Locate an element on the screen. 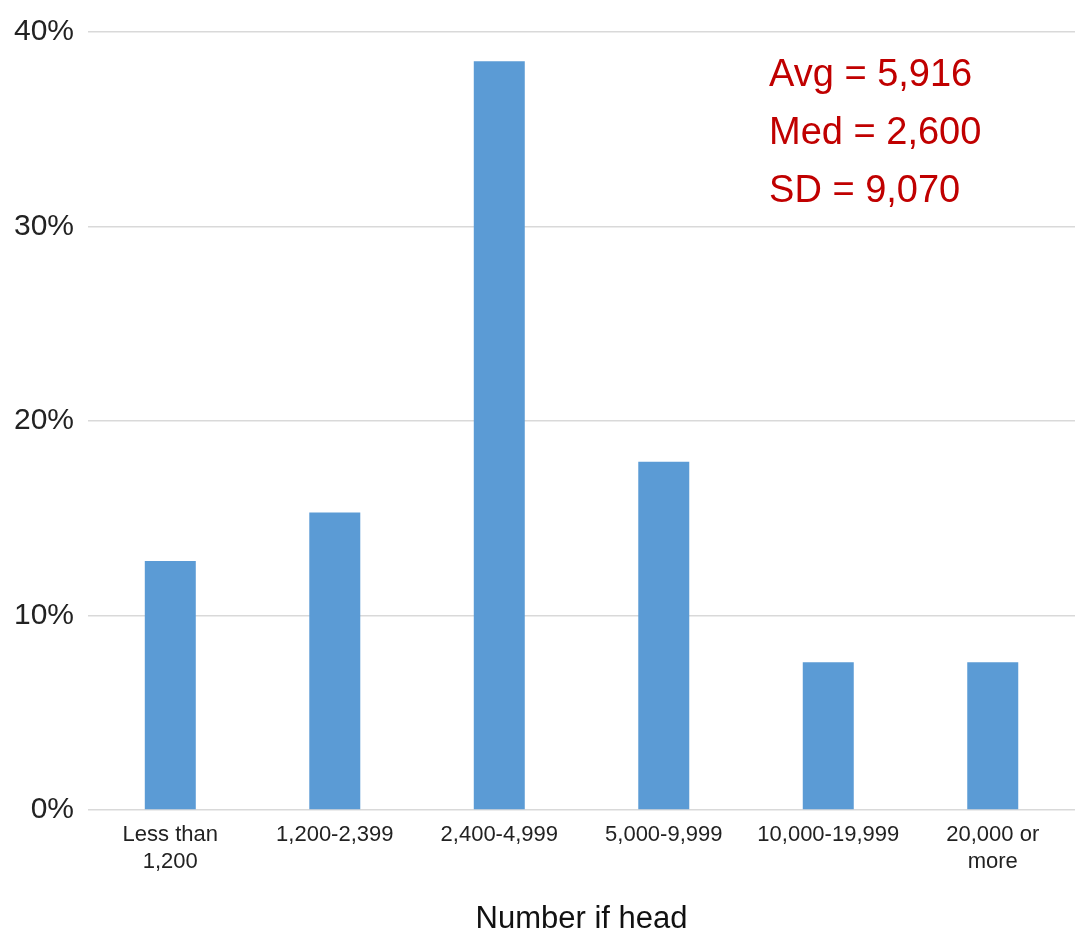 This screenshot has height=946, width=1075. x-tick-label: 10,000-19,999 is located at coordinates (828, 834).